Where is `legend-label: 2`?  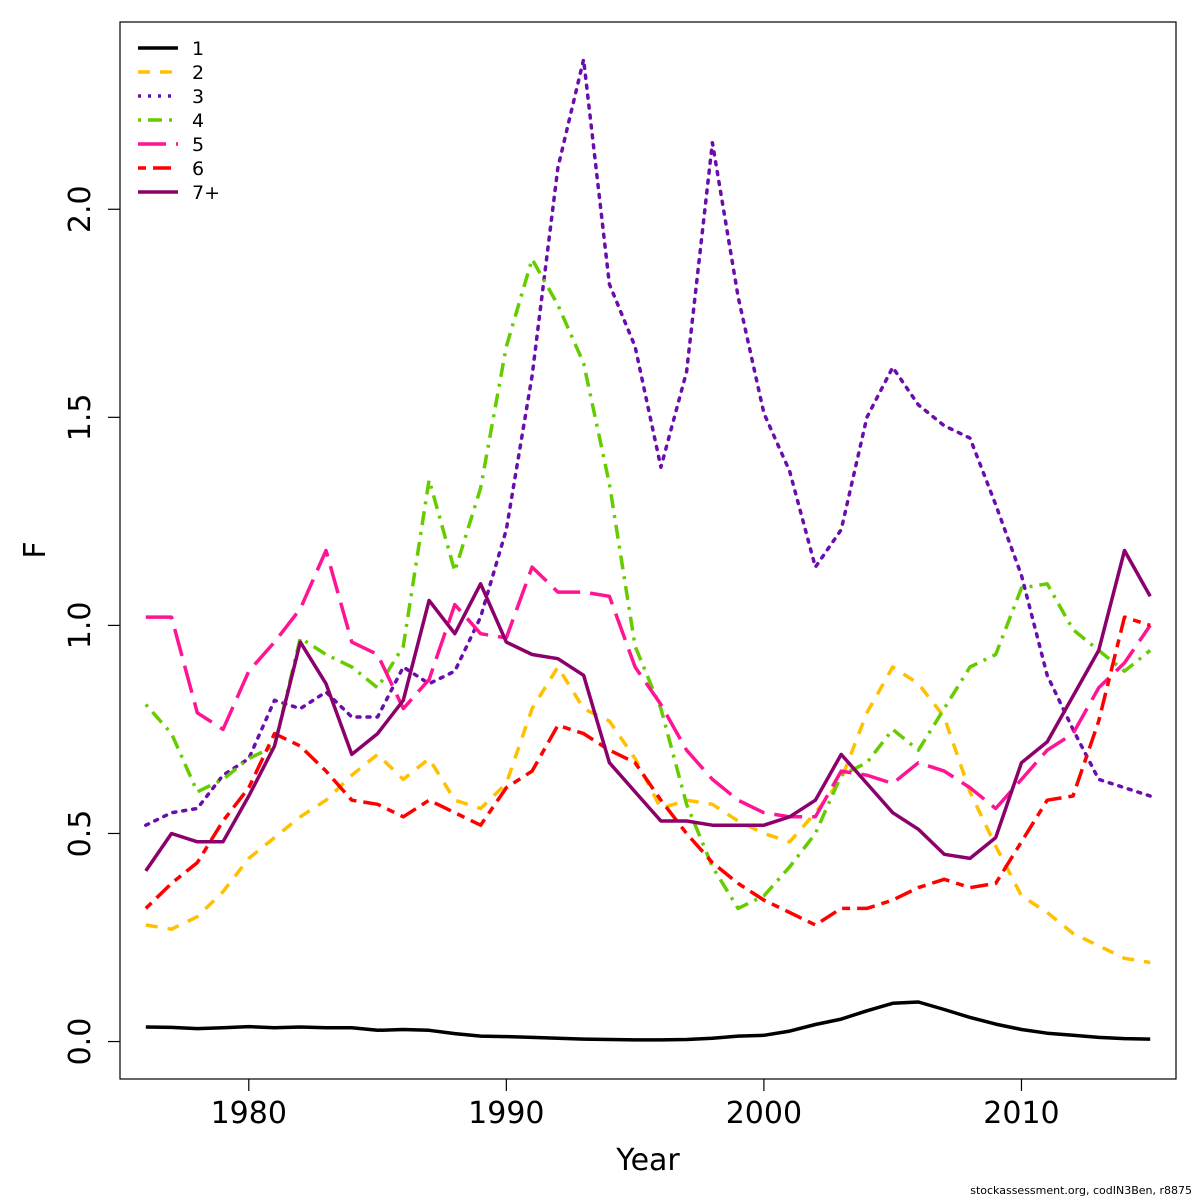 legend-label: 2 is located at coordinates (198, 73).